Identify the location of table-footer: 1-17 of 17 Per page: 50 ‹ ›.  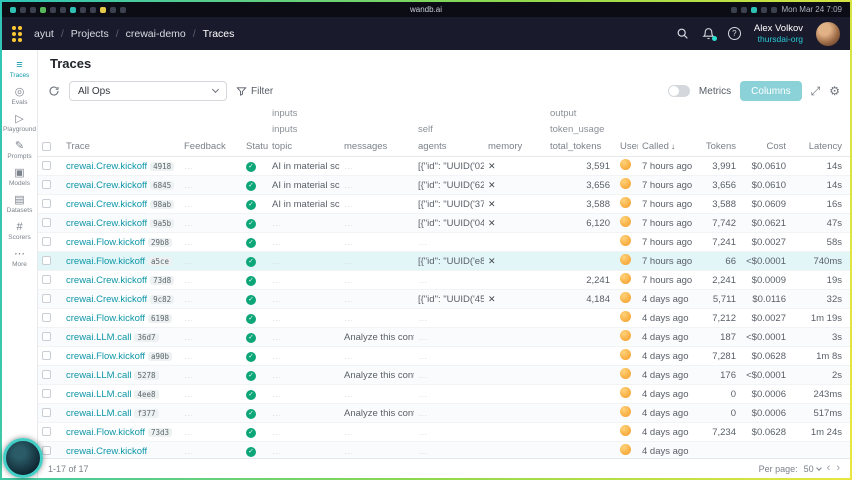
(444, 468).